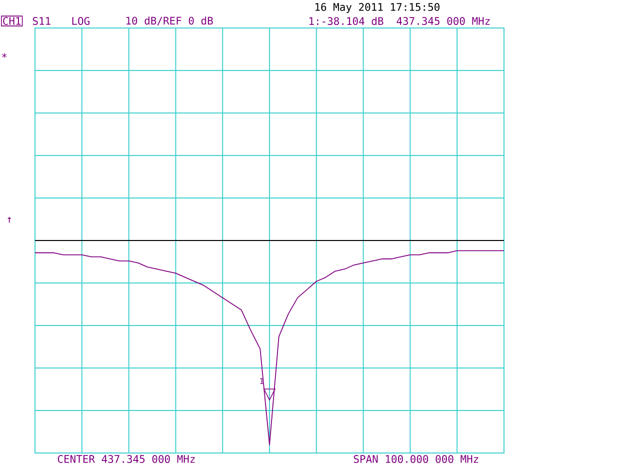 The image size is (640, 465). Describe the element at coordinates (12, 21) in the screenshot. I see `text: CH1` at that location.